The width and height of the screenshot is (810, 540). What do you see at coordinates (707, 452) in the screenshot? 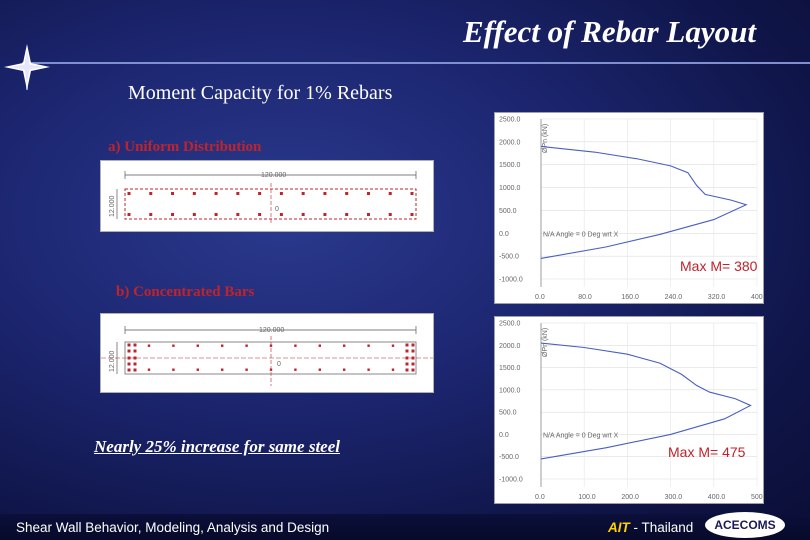
I see `chart-b-max-label: Max M= 475` at bounding box center [707, 452].